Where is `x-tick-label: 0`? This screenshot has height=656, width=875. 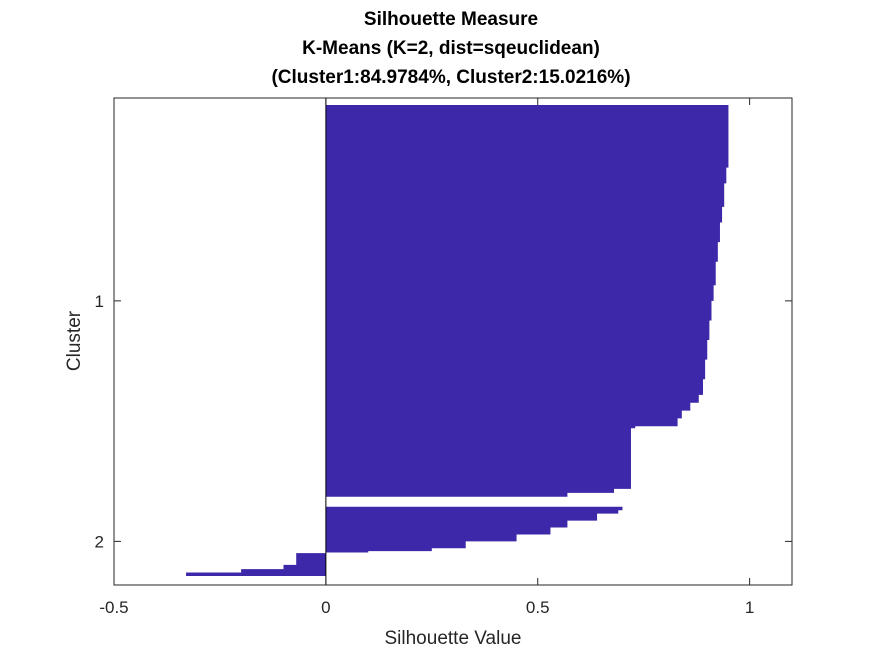 x-tick-label: 0 is located at coordinates (325, 607).